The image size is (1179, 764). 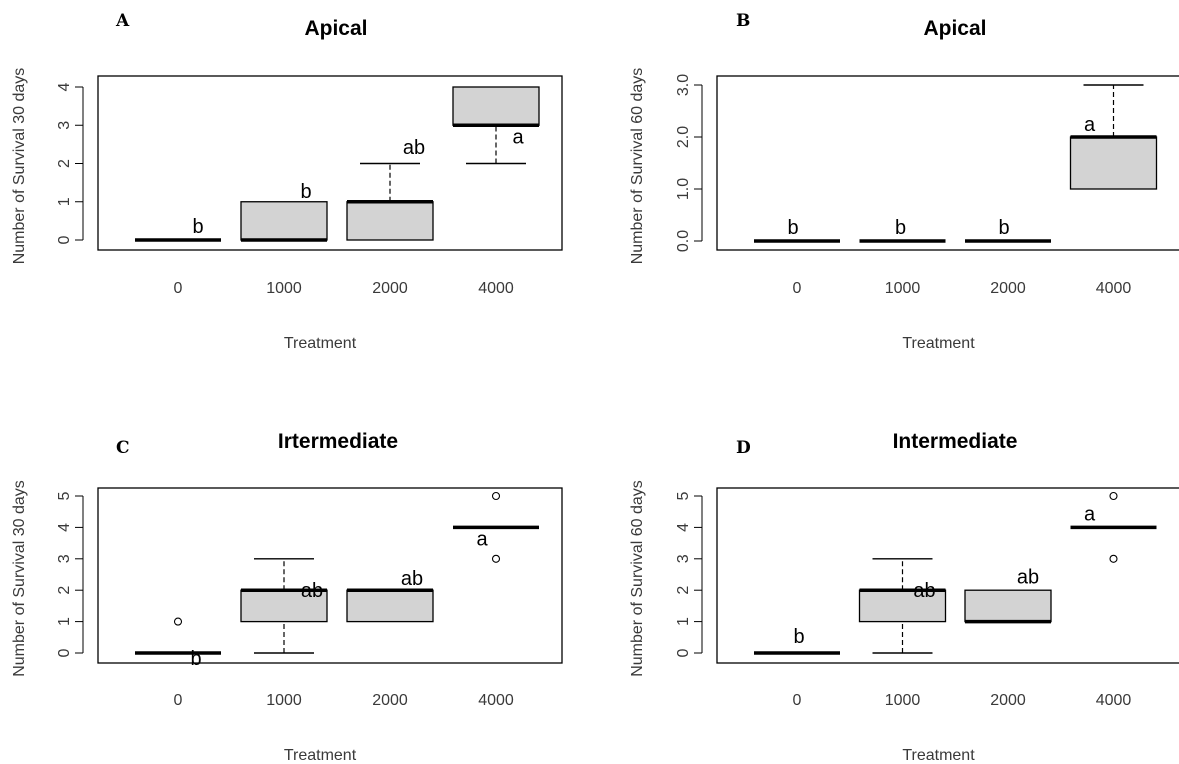 What do you see at coordinates (338, 441) in the screenshot?
I see `chart-title: Irtermediate` at bounding box center [338, 441].